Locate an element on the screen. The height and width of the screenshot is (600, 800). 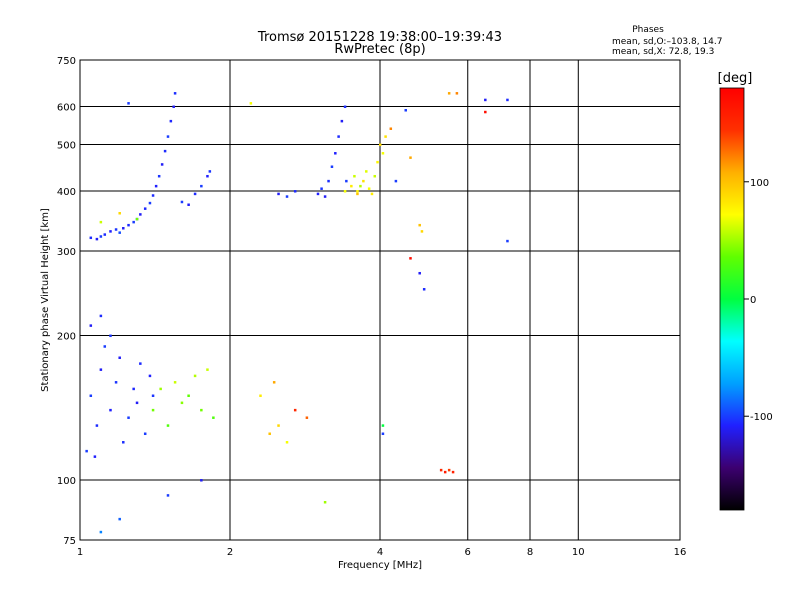
y-tick-label: 600 is located at coordinates (66, 108).